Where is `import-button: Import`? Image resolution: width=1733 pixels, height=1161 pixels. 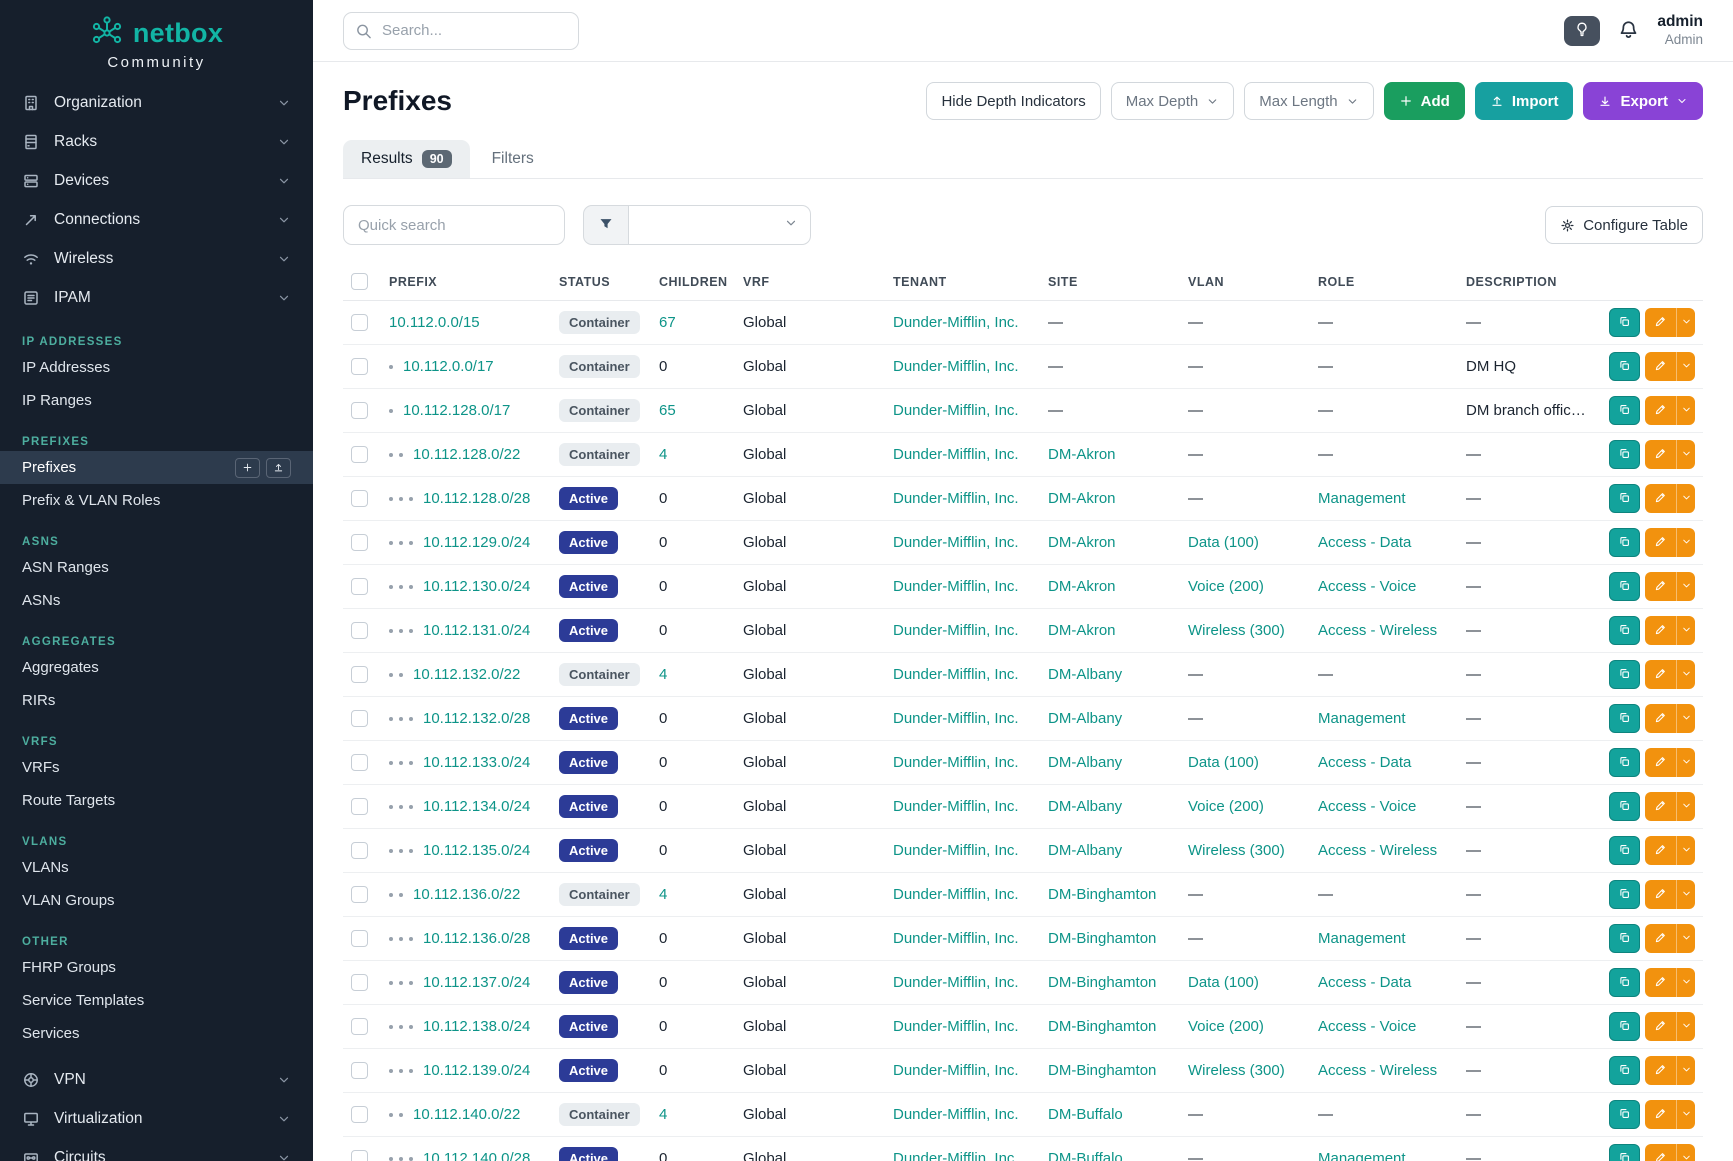 import-button: Import is located at coordinates (1524, 101).